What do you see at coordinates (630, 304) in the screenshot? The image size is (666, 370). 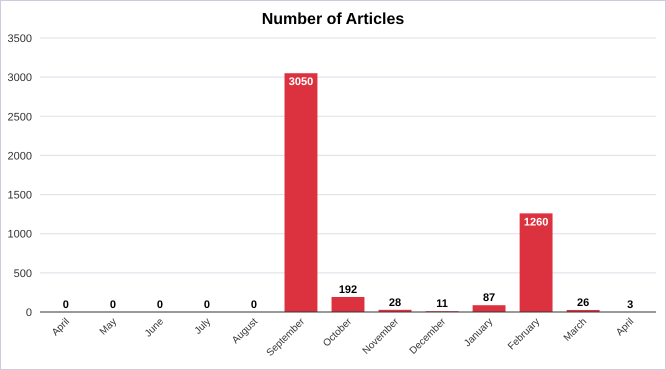 I see `data-label: 3` at bounding box center [630, 304].